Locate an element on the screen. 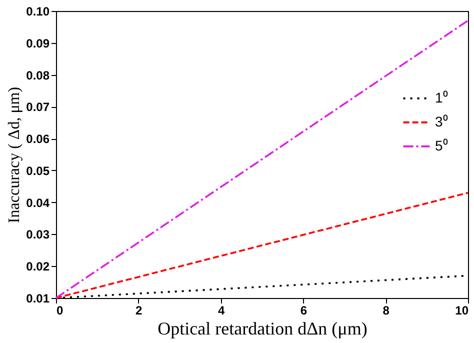  y-tick-label: 0.07 is located at coordinates (38, 107).